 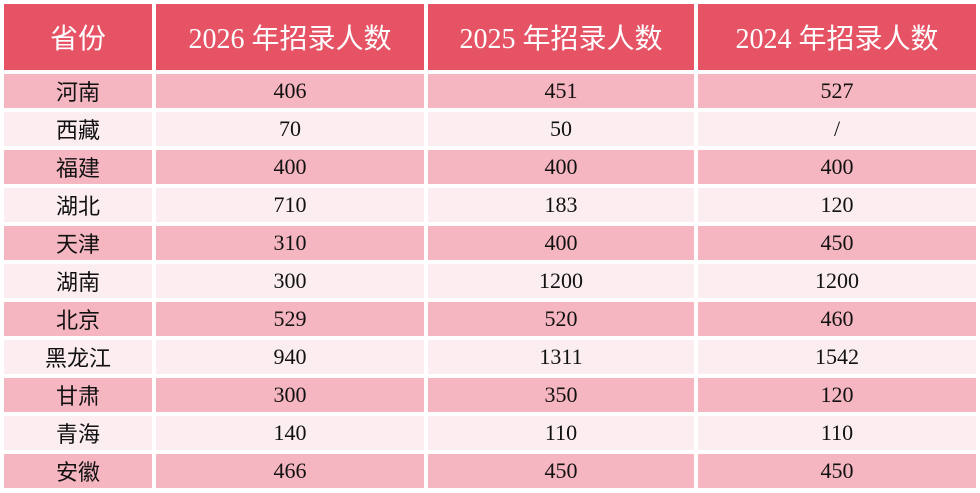 I want to click on header-cell-2025: 2025 年招录人数, so click(x=561, y=37).